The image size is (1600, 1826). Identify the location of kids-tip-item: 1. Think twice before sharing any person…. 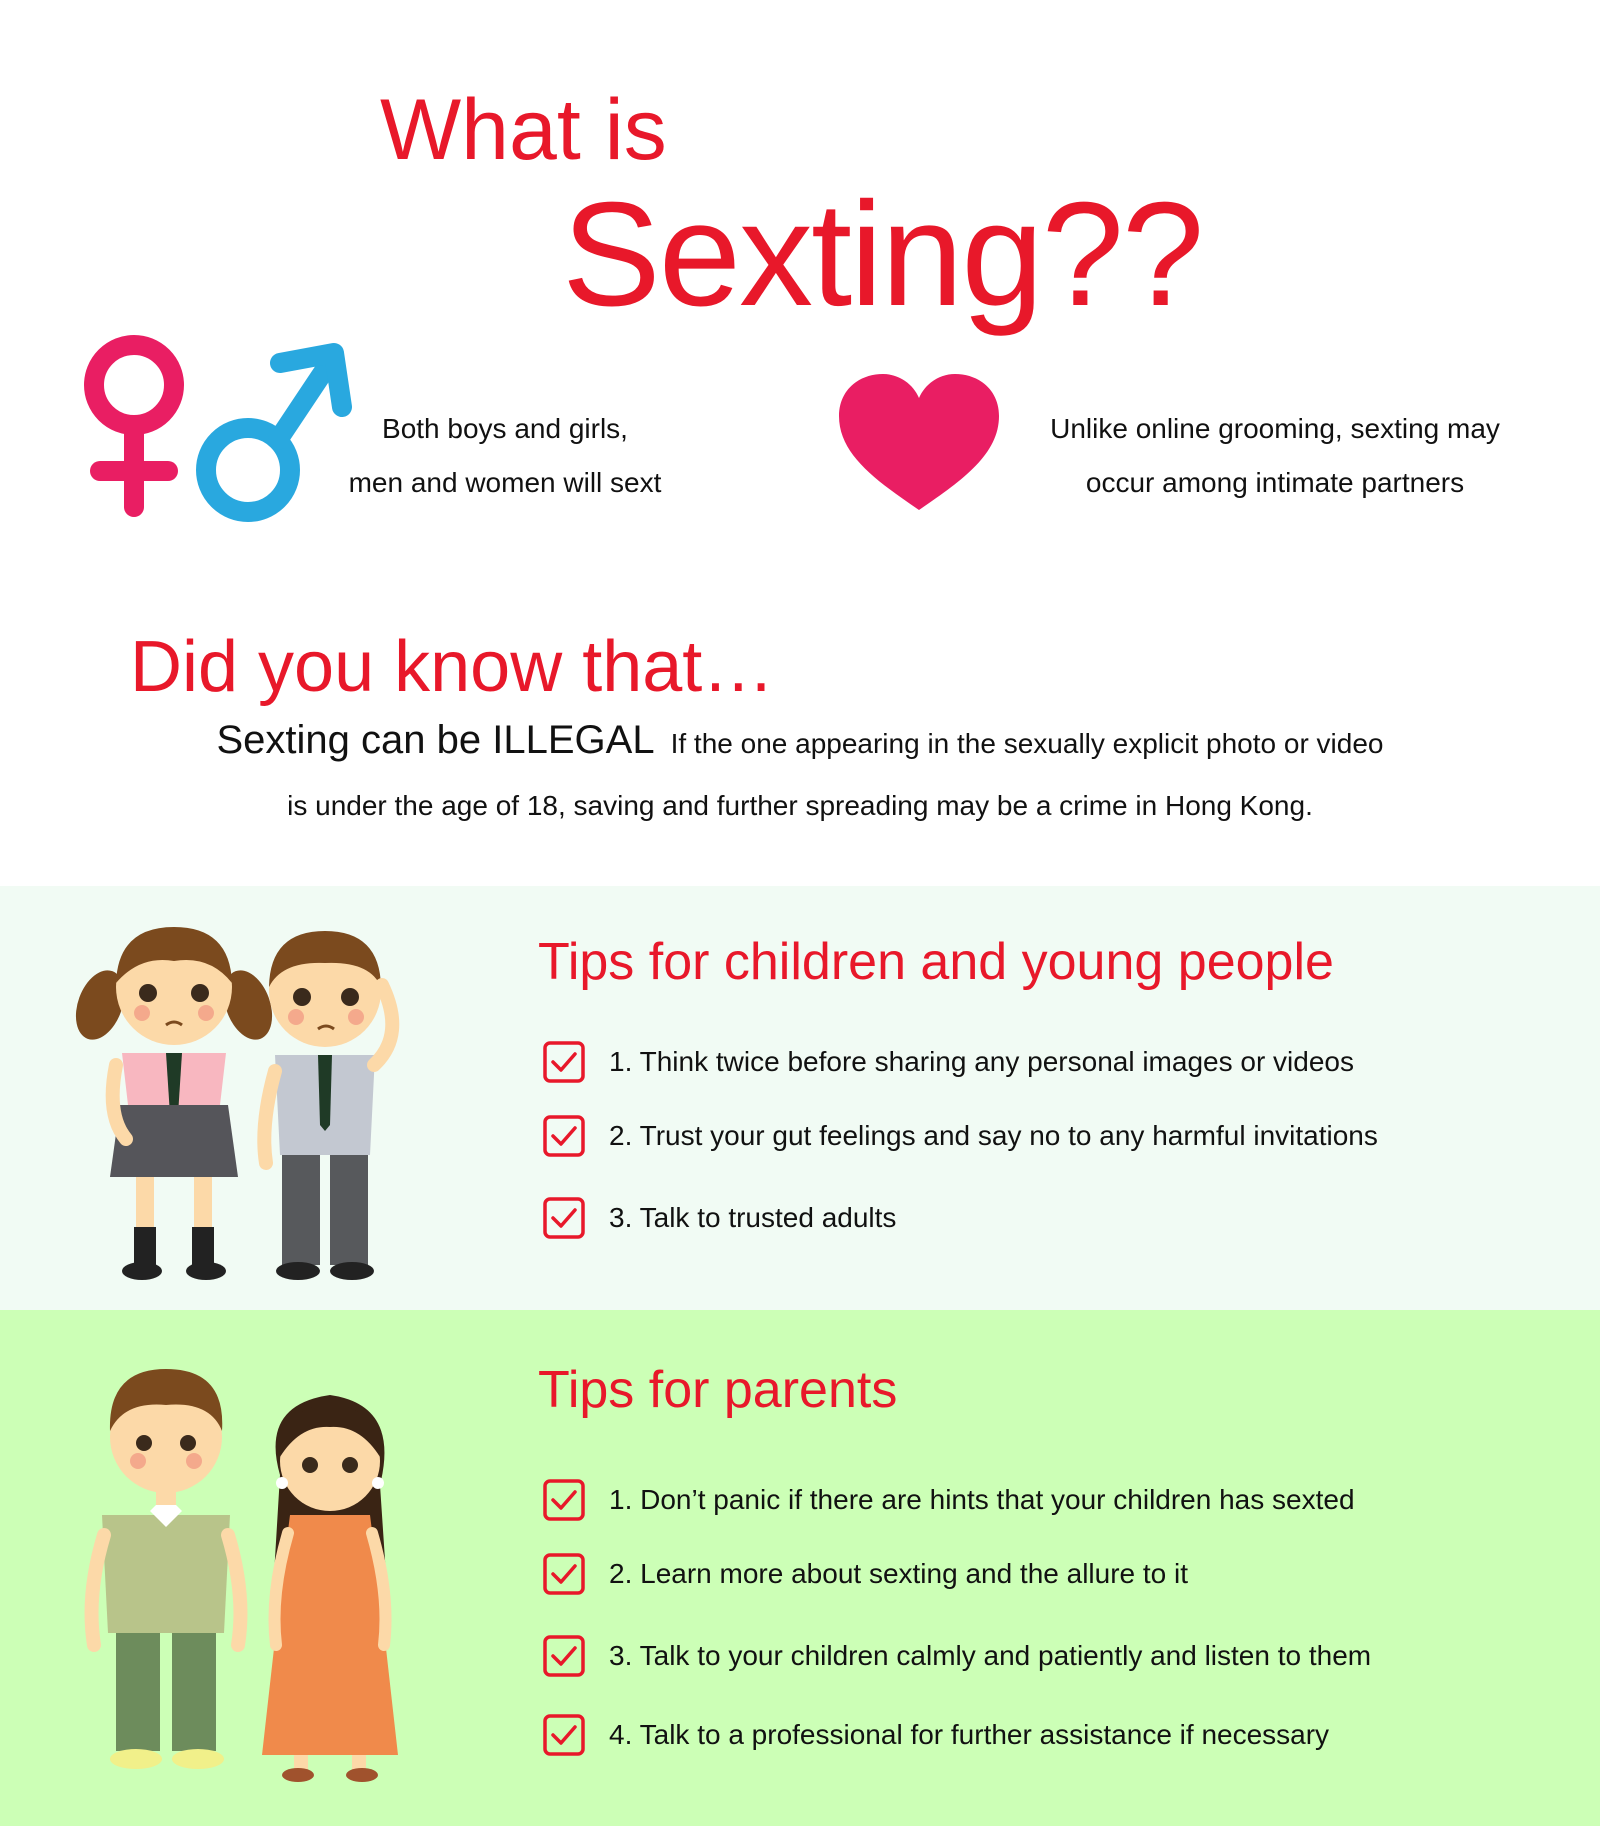
(948, 1062).